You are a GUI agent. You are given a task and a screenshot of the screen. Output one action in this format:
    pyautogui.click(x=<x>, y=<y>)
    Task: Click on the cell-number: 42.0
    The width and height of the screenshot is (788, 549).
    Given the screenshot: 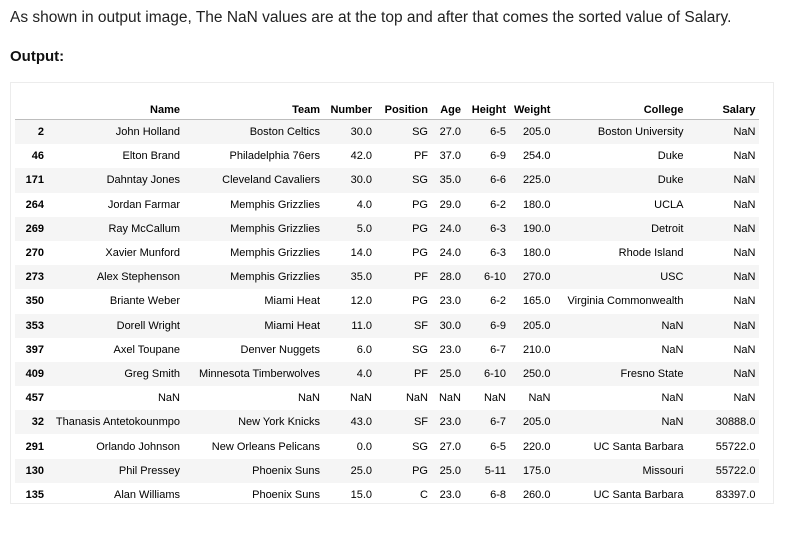 What is the action you would take?
    pyautogui.click(x=361, y=156)
    